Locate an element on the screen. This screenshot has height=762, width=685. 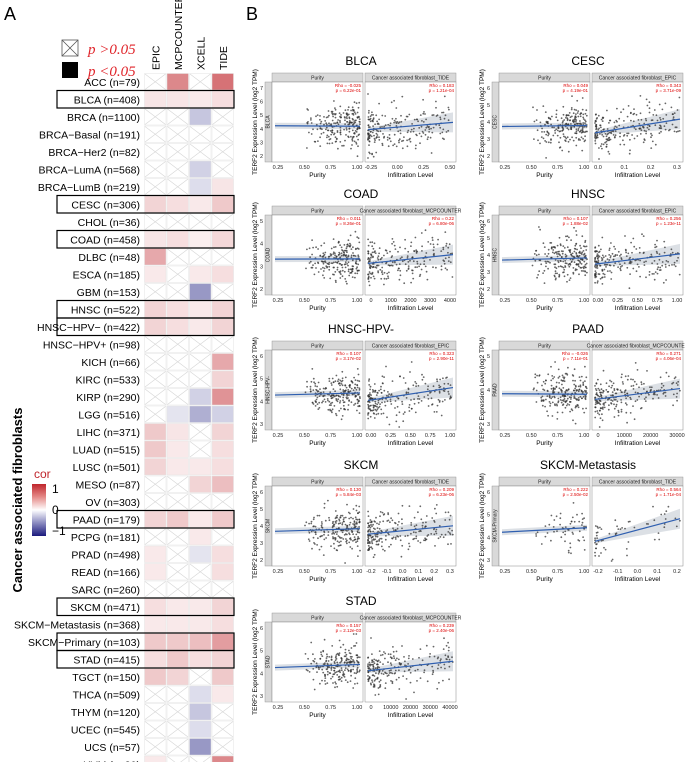
stat-p: p = 2.50e-02 is located at coordinates (576, 494).